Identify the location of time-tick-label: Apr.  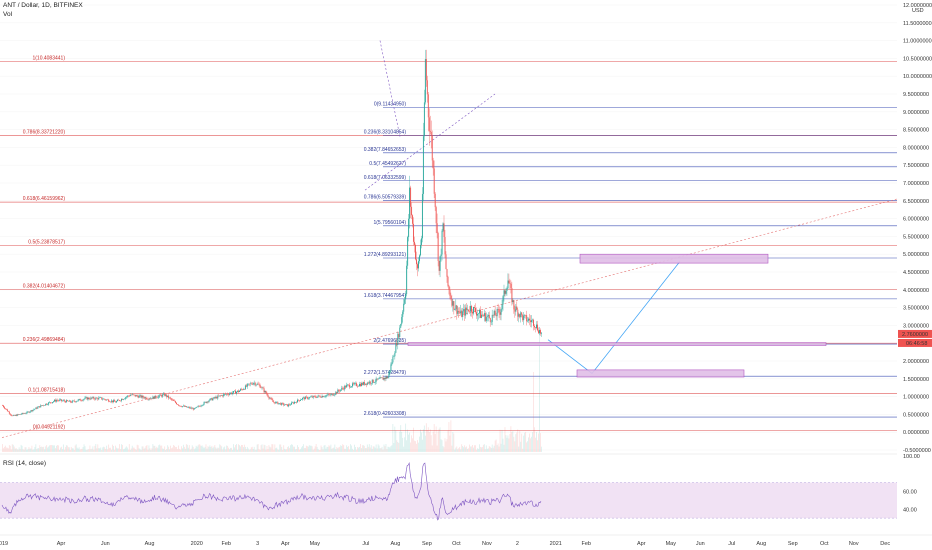
(285, 544).